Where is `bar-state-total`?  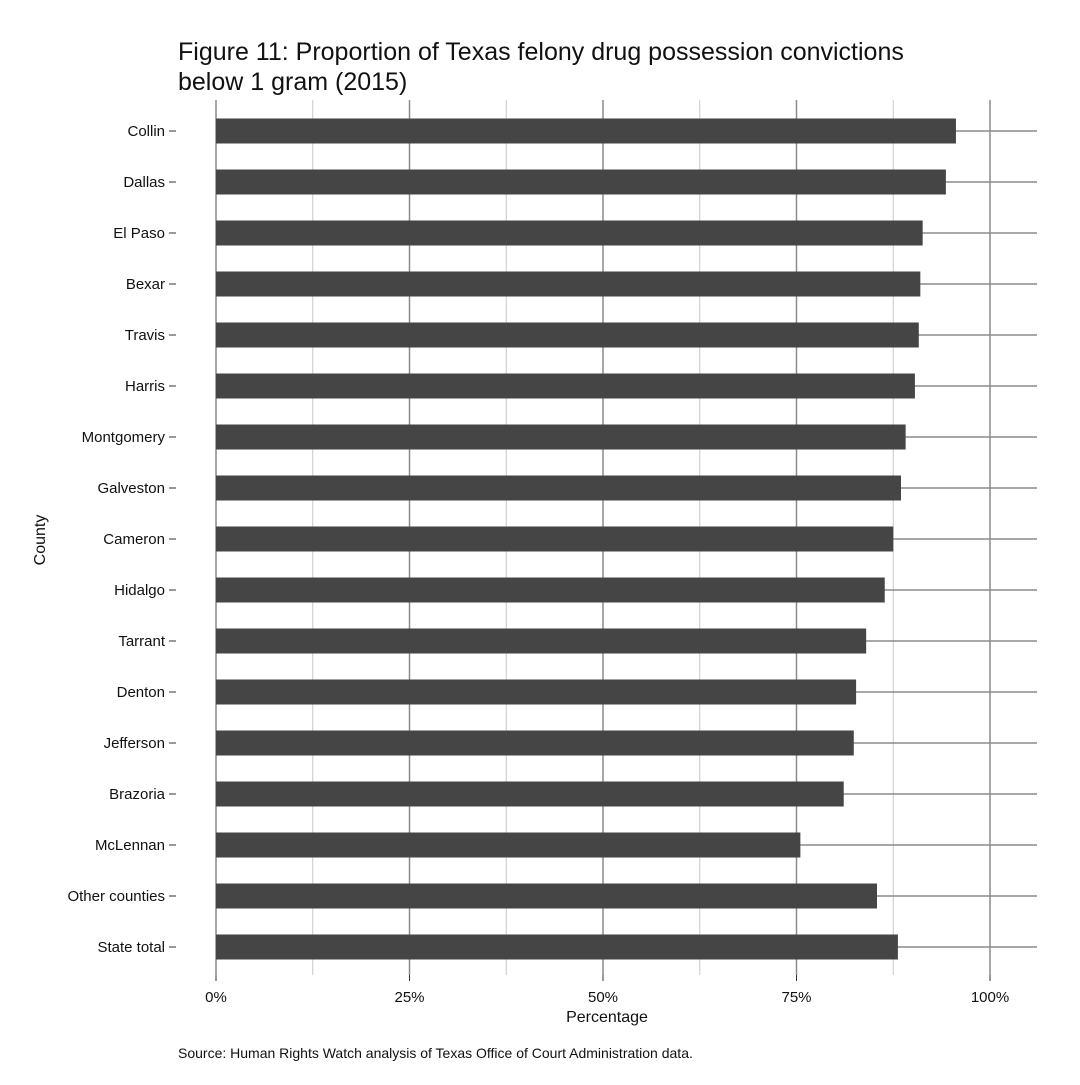
bar-state-total is located at coordinates (557, 947).